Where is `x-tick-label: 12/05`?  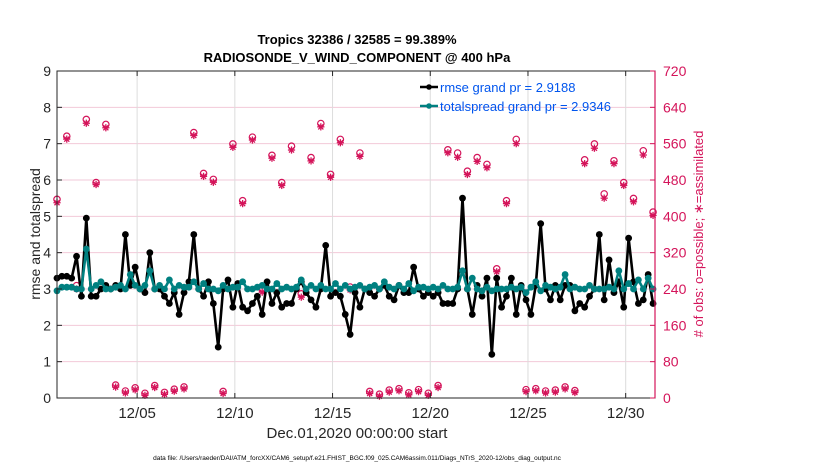 x-tick-label: 12/05 is located at coordinates (137, 413).